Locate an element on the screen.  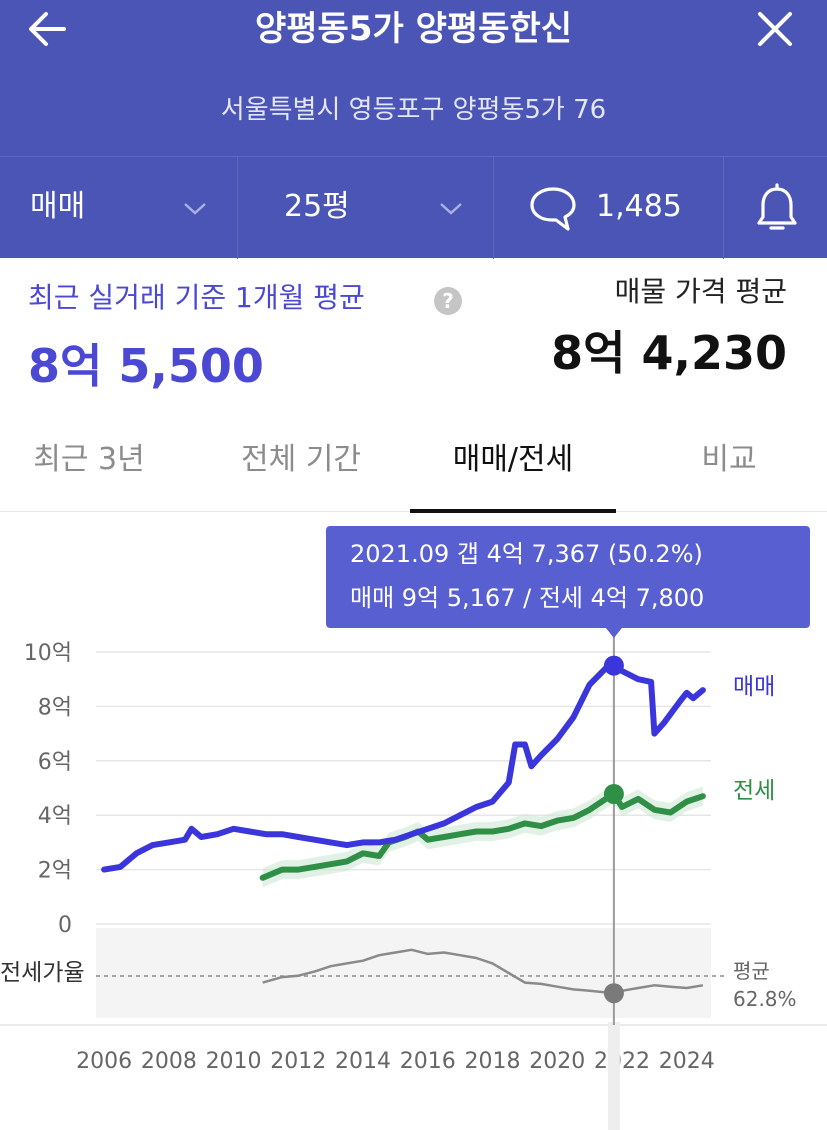
recent-price-label: 최근 실거래 기준 1개월 평균 is located at coordinates (196, 297).